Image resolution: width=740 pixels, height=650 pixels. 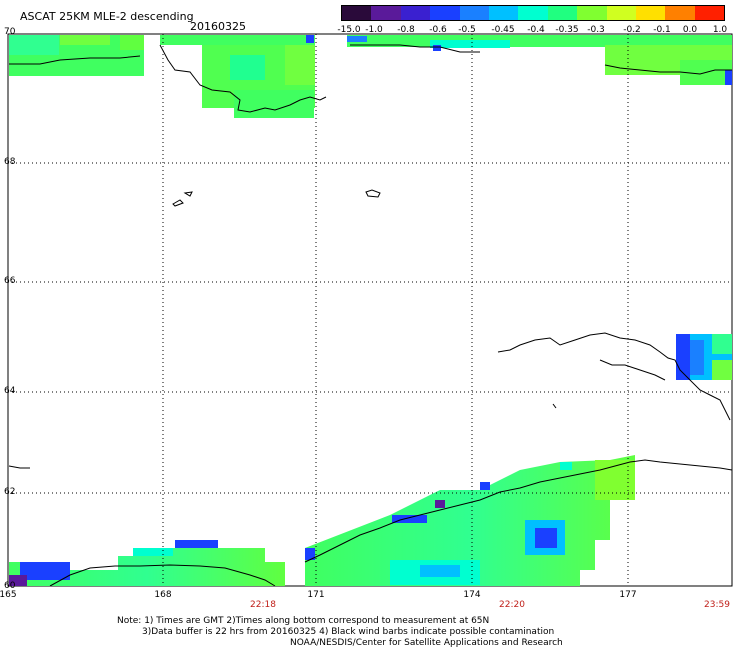 What do you see at coordinates (107, 16) in the screenshot?
I see `product-title: ASCAT 25KM MLE-2 descending` at bounding box center [107, 16].